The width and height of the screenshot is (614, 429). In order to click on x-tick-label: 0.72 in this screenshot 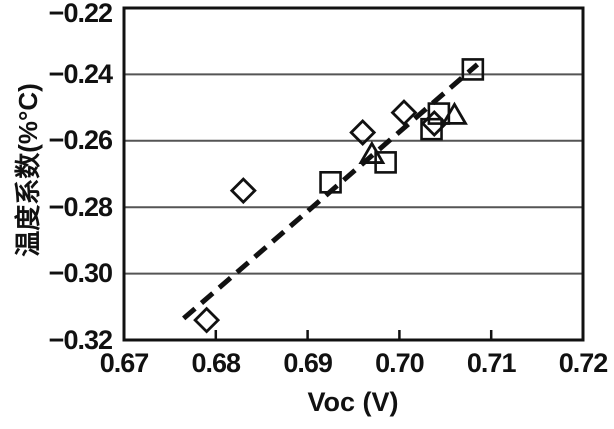, I will do `click(583, 363)`.